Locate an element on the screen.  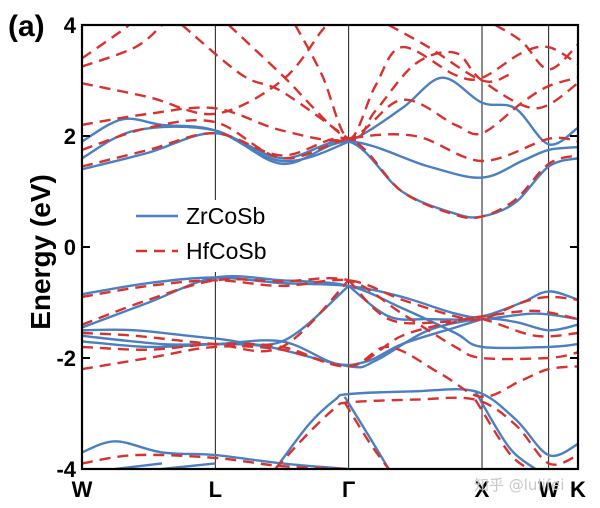
x-tick-label-1: L is located at coordinates (215, 489).